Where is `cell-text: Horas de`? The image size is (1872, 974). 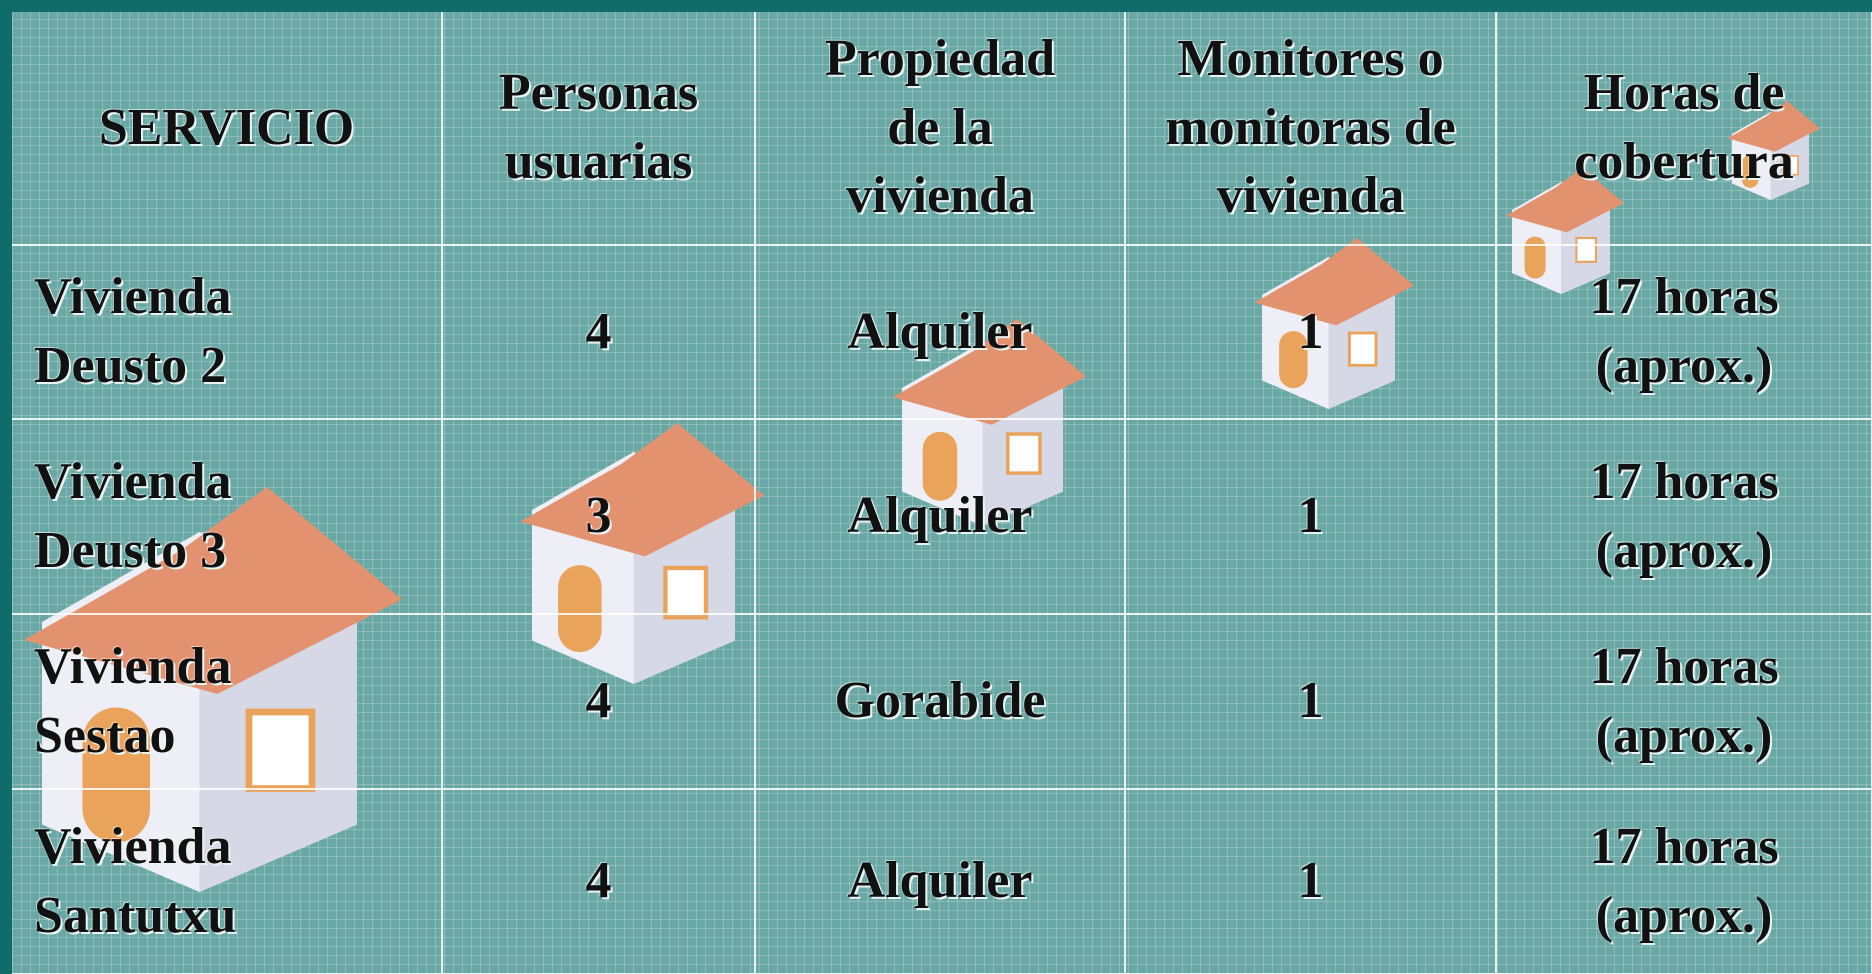
cell-text: Horas de is located at coordinates (1684, 93).